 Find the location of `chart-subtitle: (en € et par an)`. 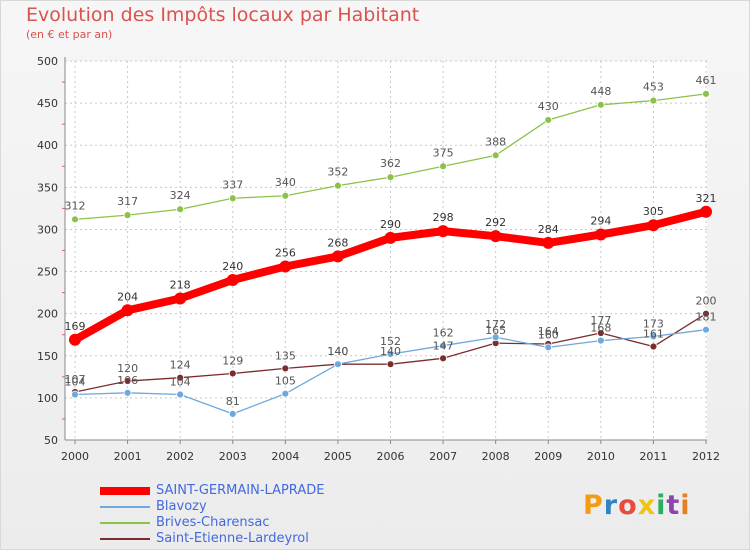

chart-subtitle: (en € et par an) is located at coordinates (69, 34).